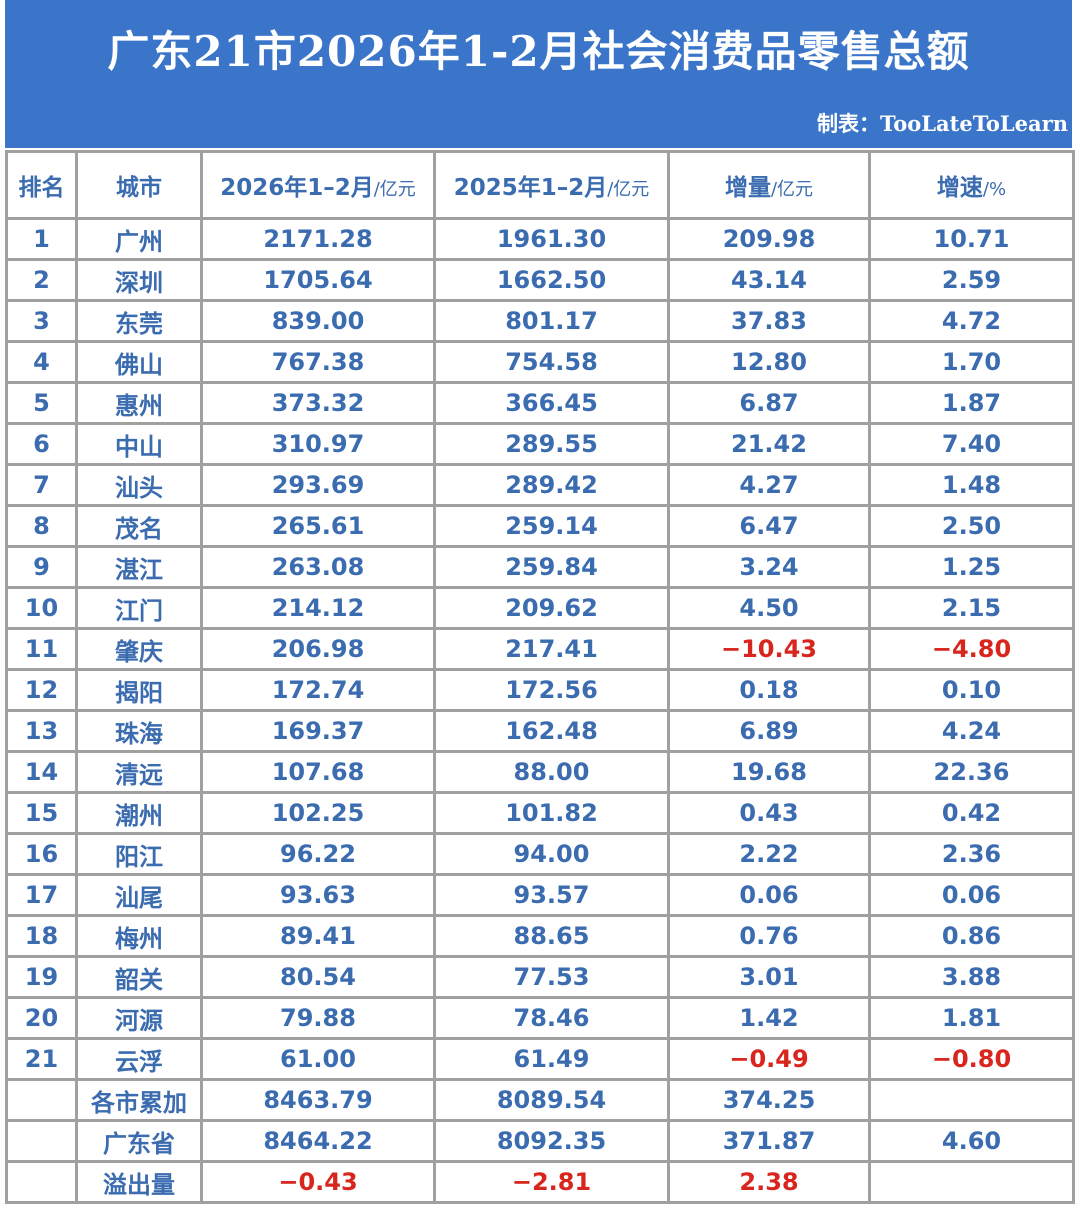  I want to click on cell-value-2025: 93.57, so click(551, 895).